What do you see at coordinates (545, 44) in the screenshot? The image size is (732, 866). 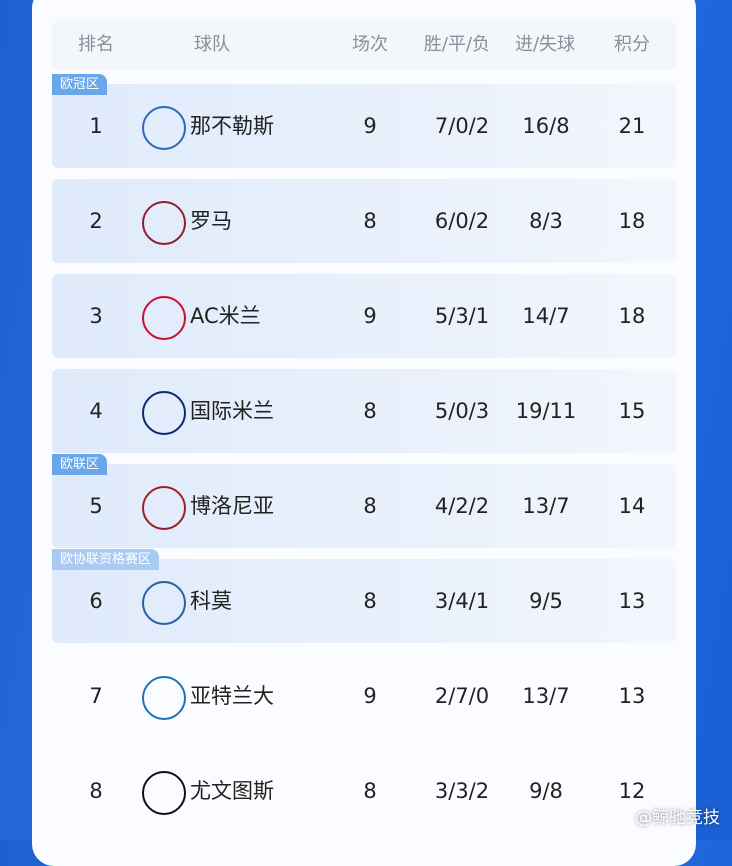 I see `header-goals: 进/失球` at bounding box center [545, 44].